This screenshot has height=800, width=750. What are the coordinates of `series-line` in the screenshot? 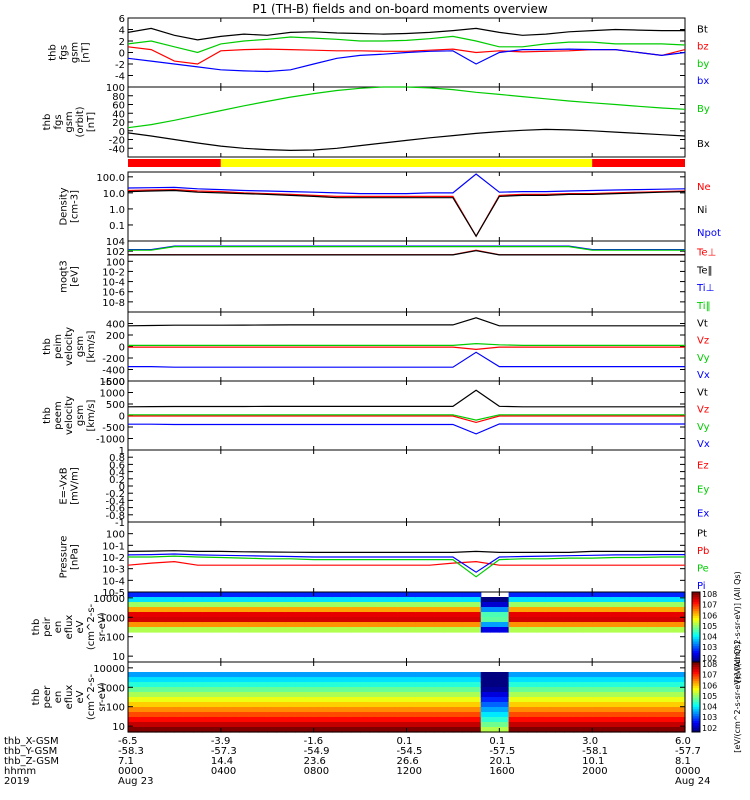 It's located at (406, 344).